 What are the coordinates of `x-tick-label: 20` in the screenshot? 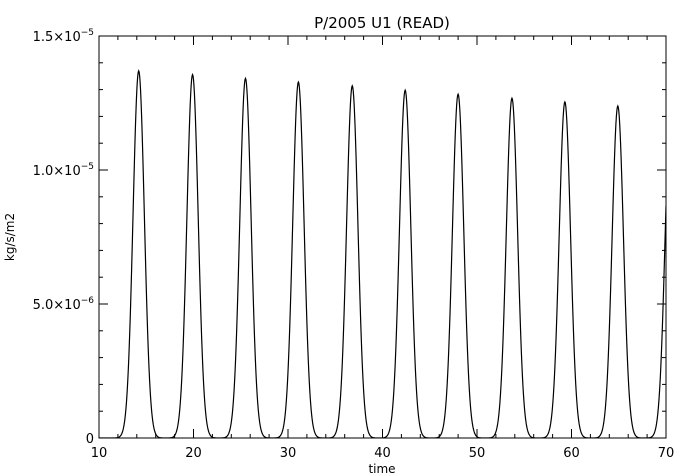 It's located at (193, 453).